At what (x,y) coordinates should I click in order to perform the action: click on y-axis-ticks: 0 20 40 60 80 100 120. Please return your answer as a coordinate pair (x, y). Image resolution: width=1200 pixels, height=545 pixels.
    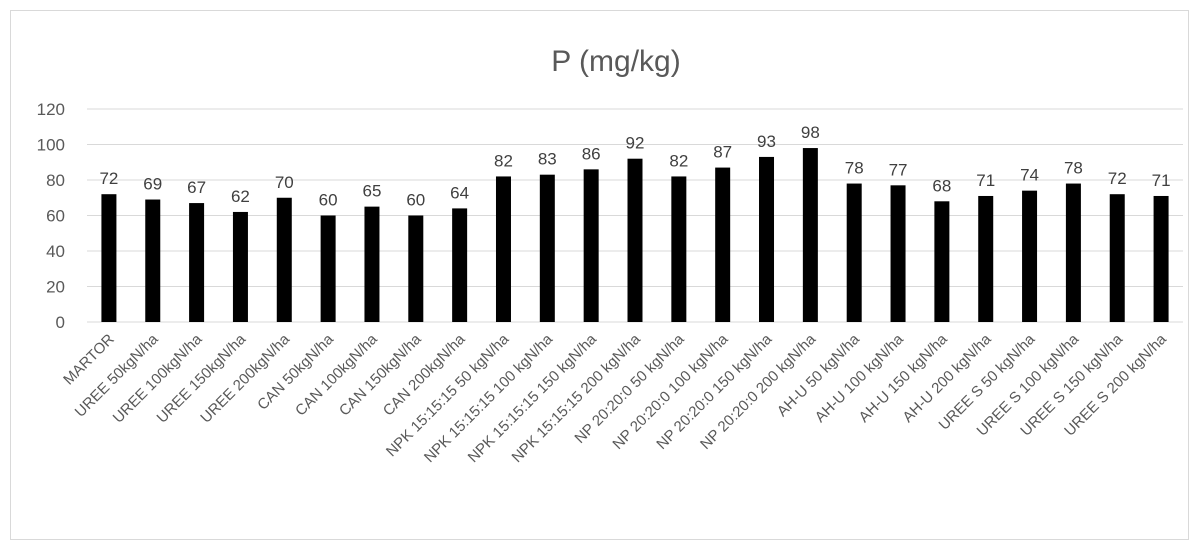
    Looking at the image, I should click on (51, 216).